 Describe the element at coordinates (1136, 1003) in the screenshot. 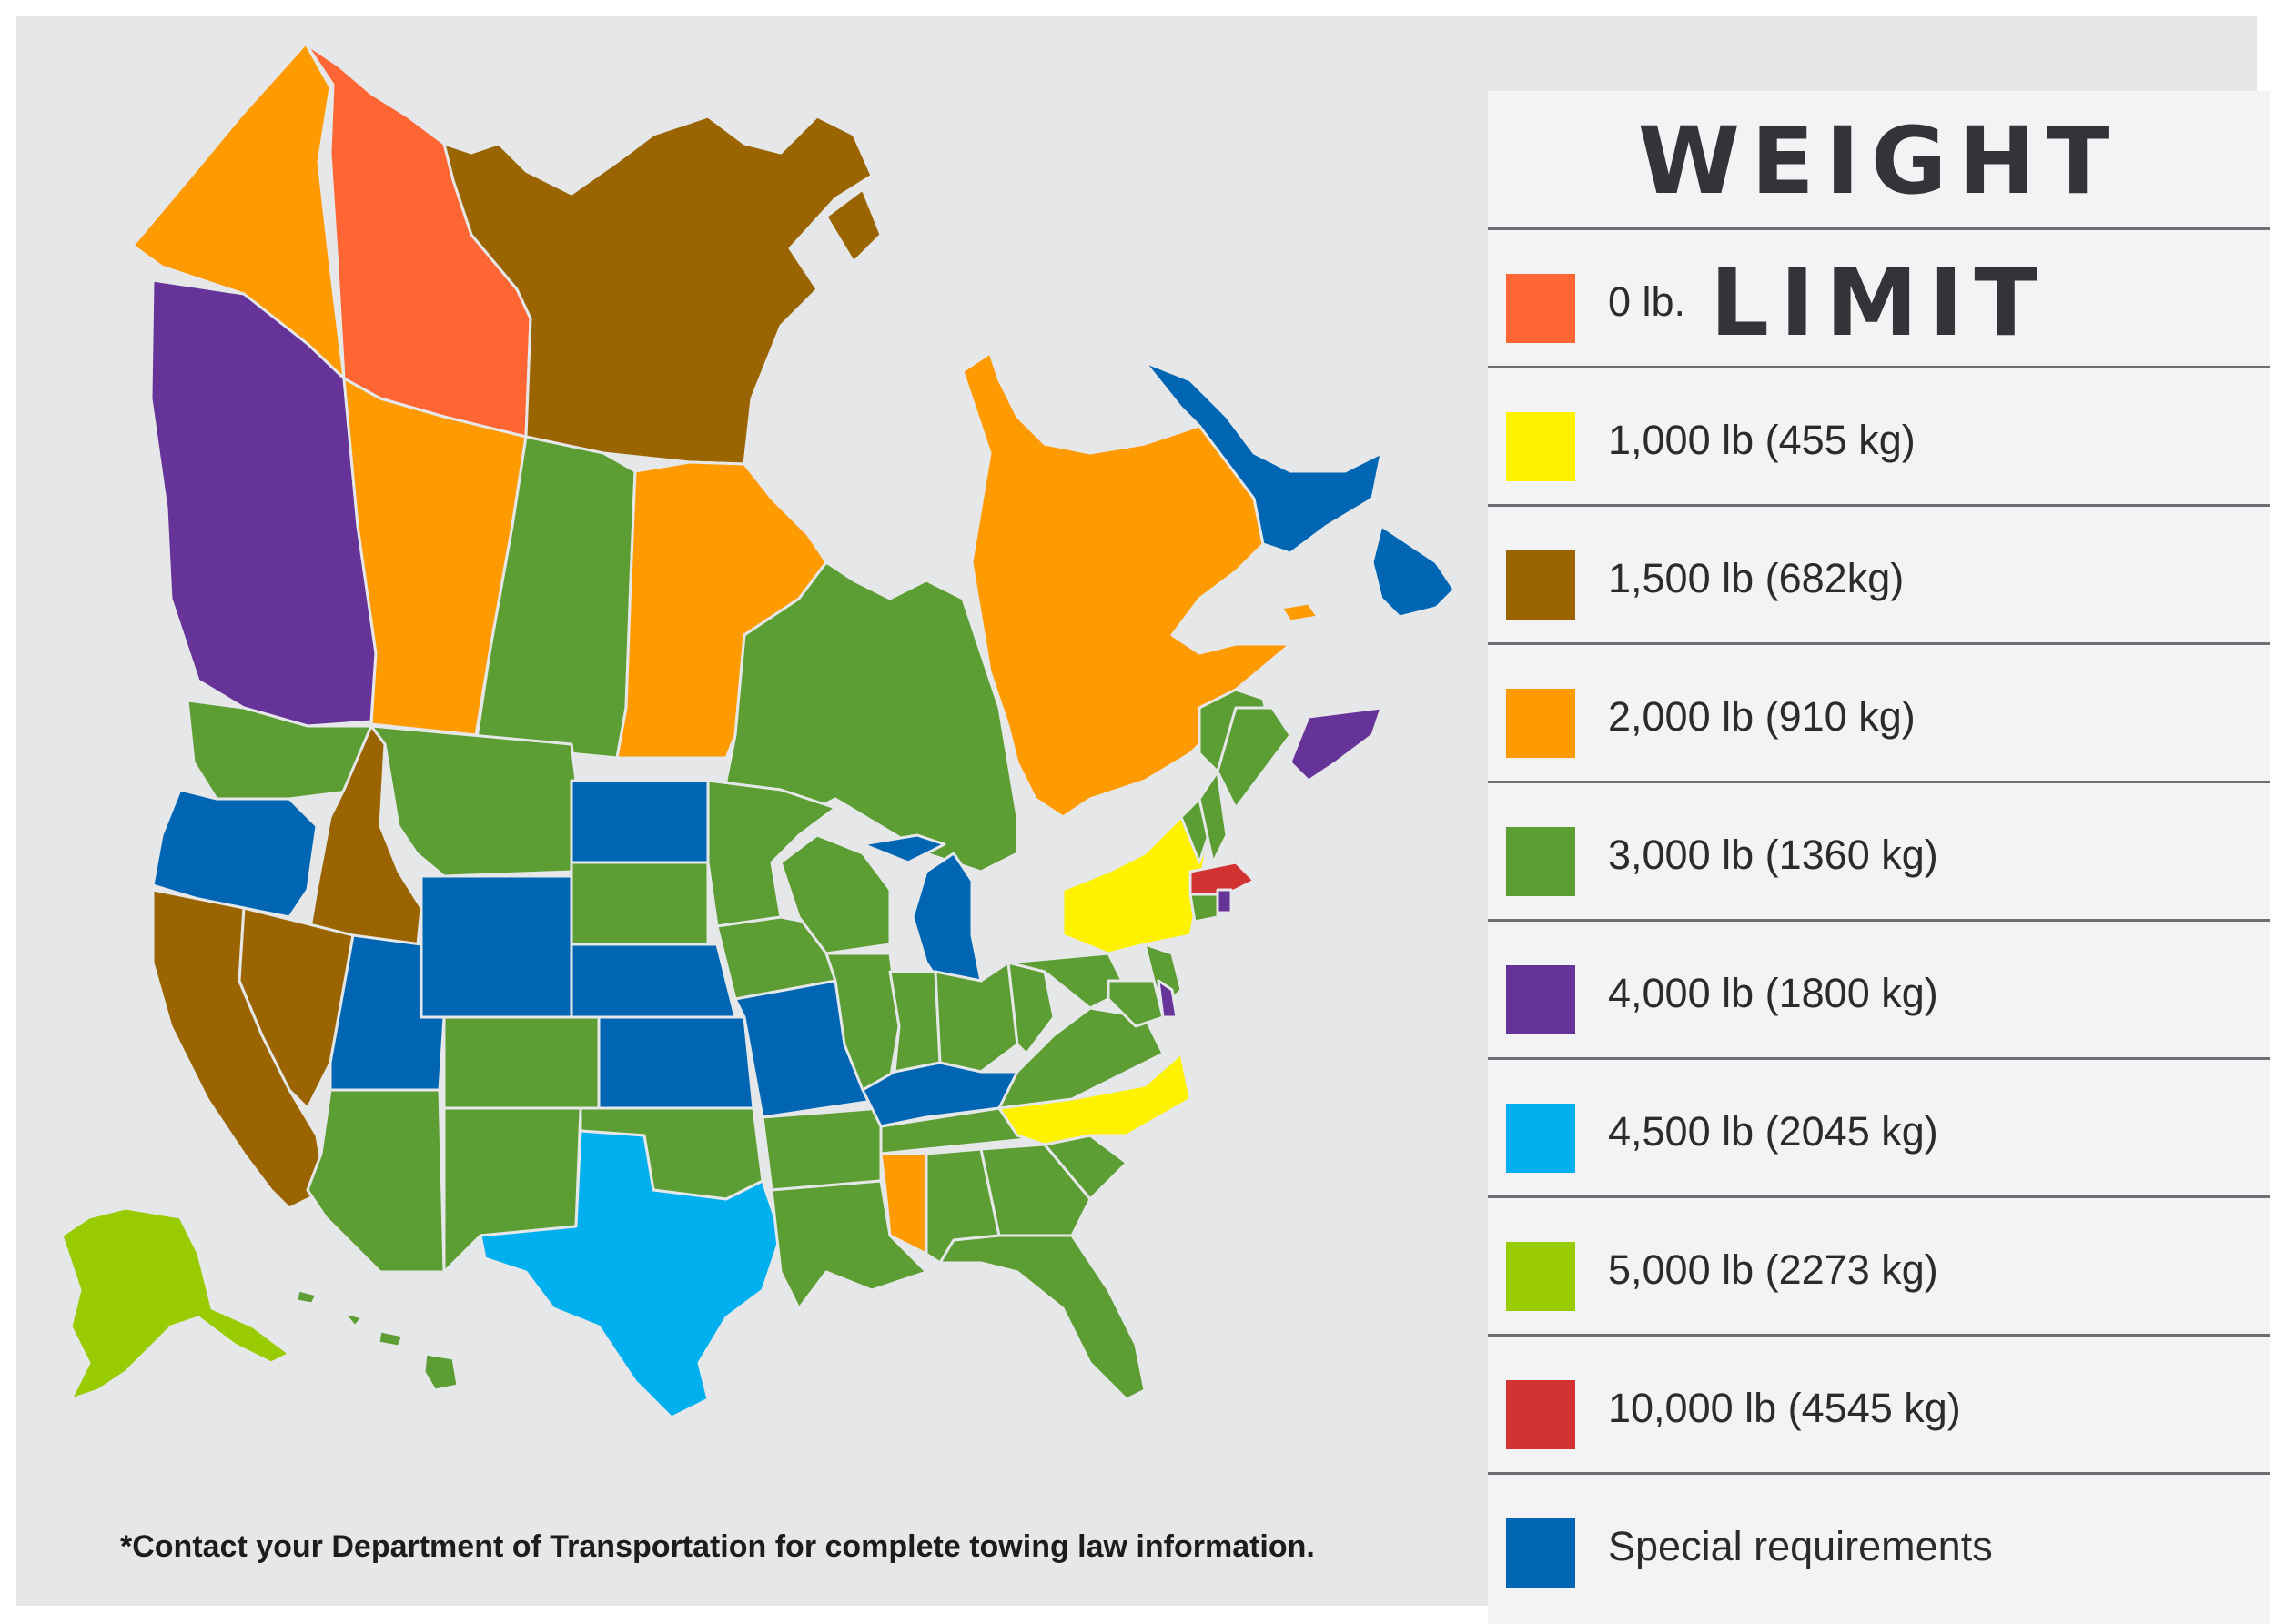

I see `region-maryland` at that location.